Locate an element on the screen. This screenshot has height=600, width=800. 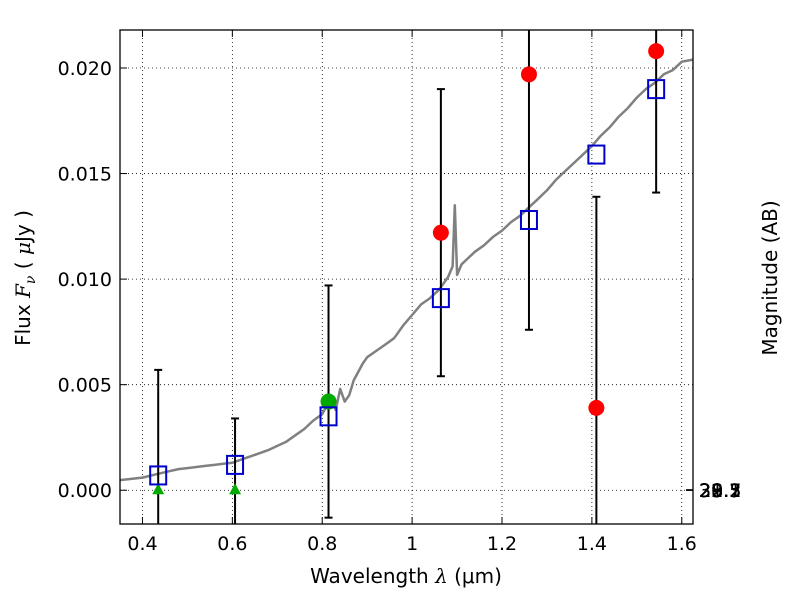
mag-tick-label: 28.7 is located at coordinates (720, 491).